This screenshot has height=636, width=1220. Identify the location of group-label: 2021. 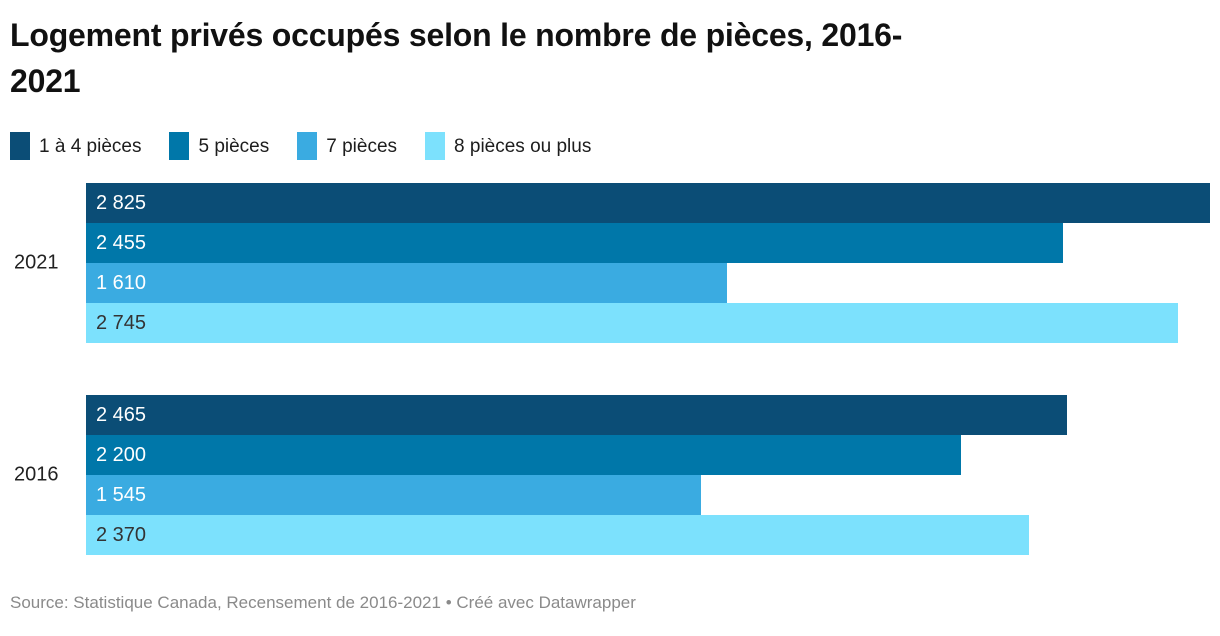
(36, 262).